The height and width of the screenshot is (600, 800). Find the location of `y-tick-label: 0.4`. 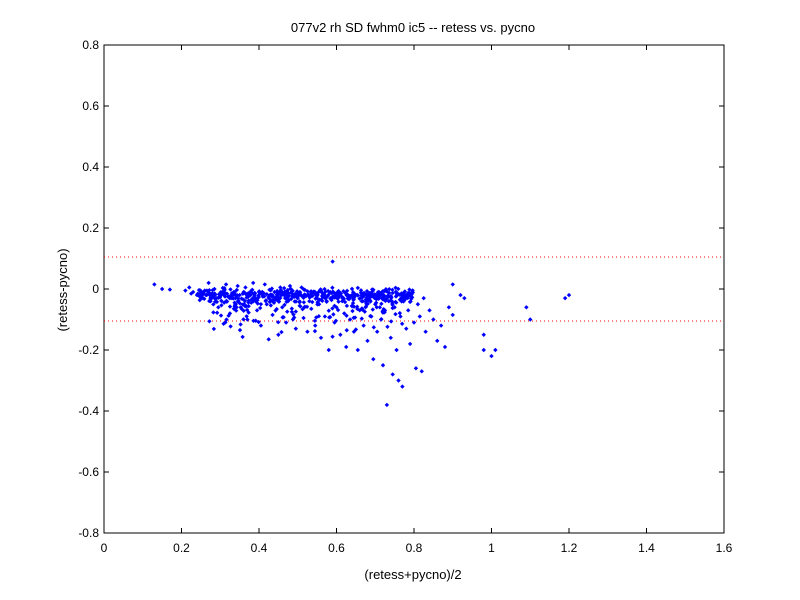

y-tick-label: 0.4 is located at coordinates (90, 167).